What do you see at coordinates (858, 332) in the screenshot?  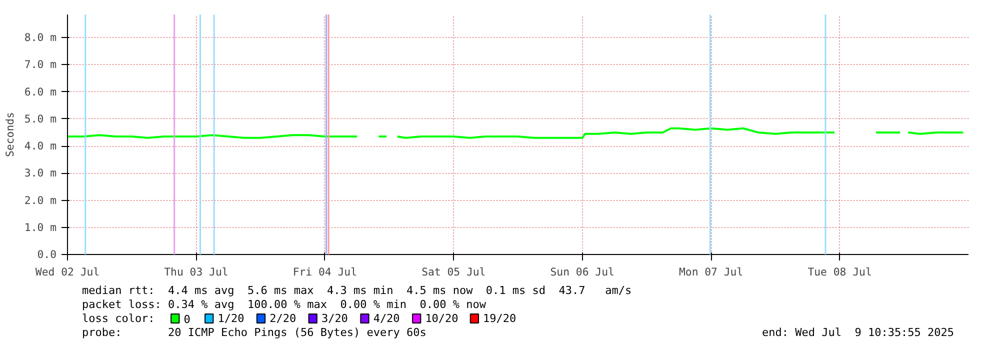 I see `text: end: Wed Jul 9 10:35:55 2025` at bounding box center [858, 332].